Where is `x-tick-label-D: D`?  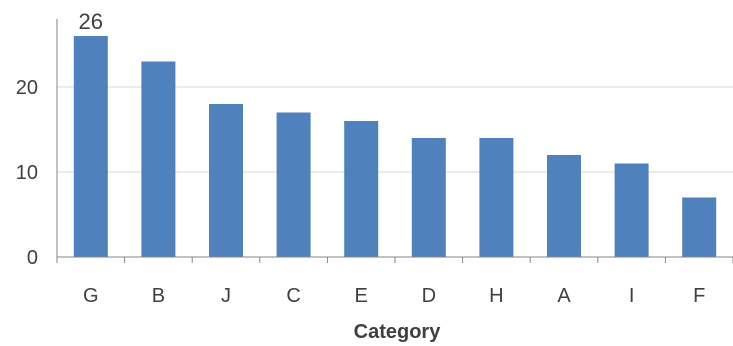
x-tick-label-D: D is located at coordinates (429, 296).